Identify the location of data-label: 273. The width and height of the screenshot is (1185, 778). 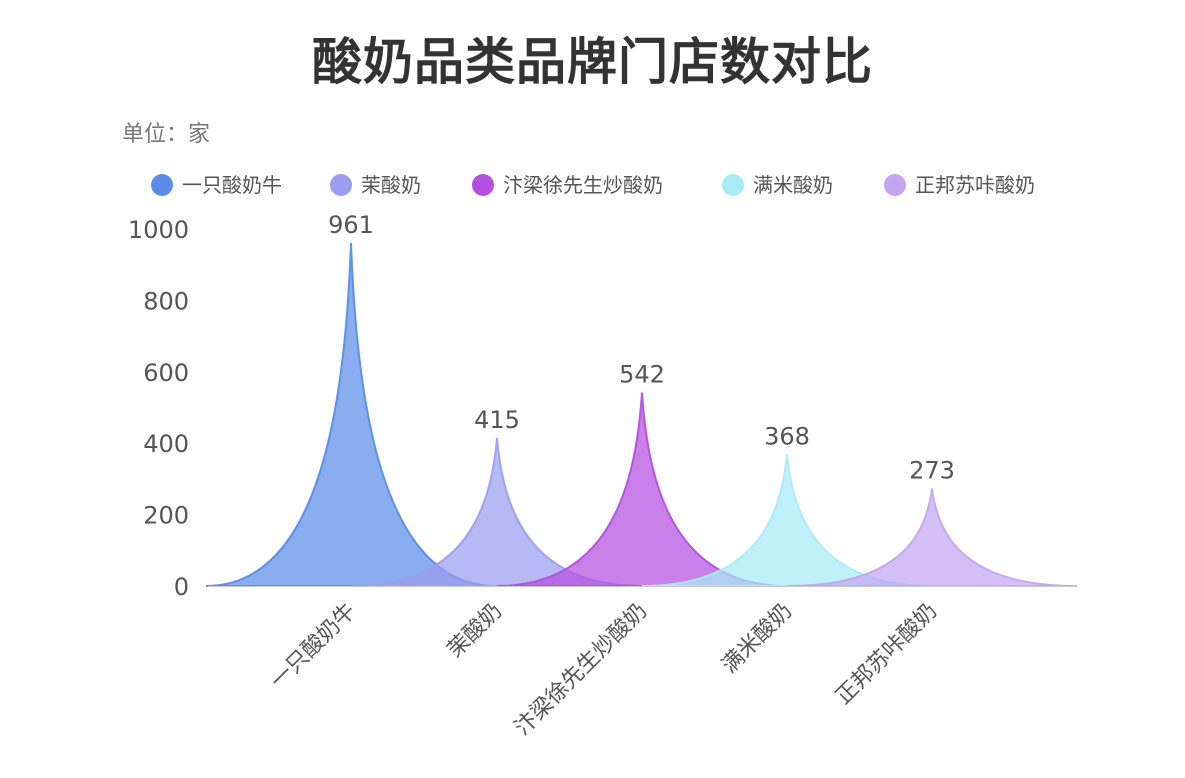
(932, 471).